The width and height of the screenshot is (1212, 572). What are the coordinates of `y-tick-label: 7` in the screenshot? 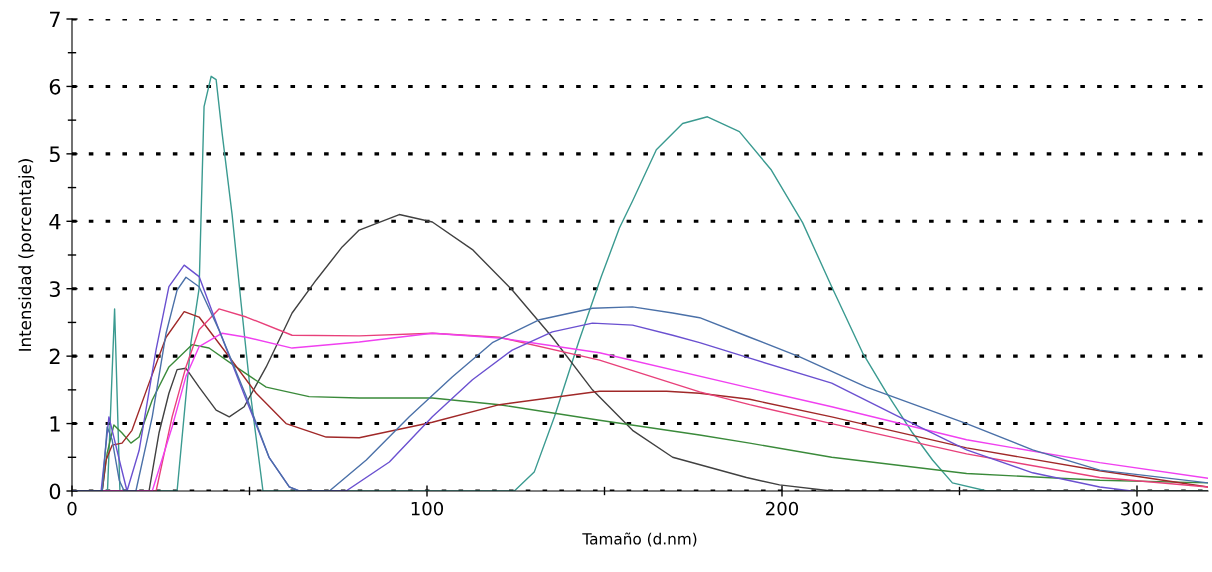 It's located at (55, 19).